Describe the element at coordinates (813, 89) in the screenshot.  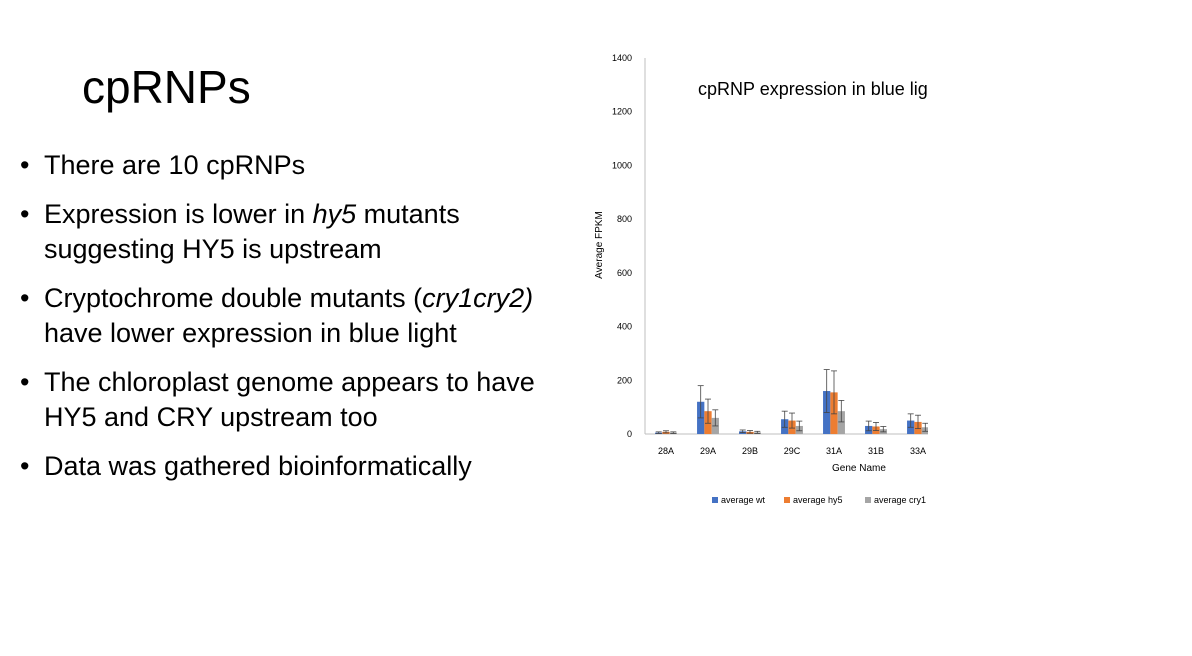
I see `chart-title: cpRNP expression in blue light` at that location.